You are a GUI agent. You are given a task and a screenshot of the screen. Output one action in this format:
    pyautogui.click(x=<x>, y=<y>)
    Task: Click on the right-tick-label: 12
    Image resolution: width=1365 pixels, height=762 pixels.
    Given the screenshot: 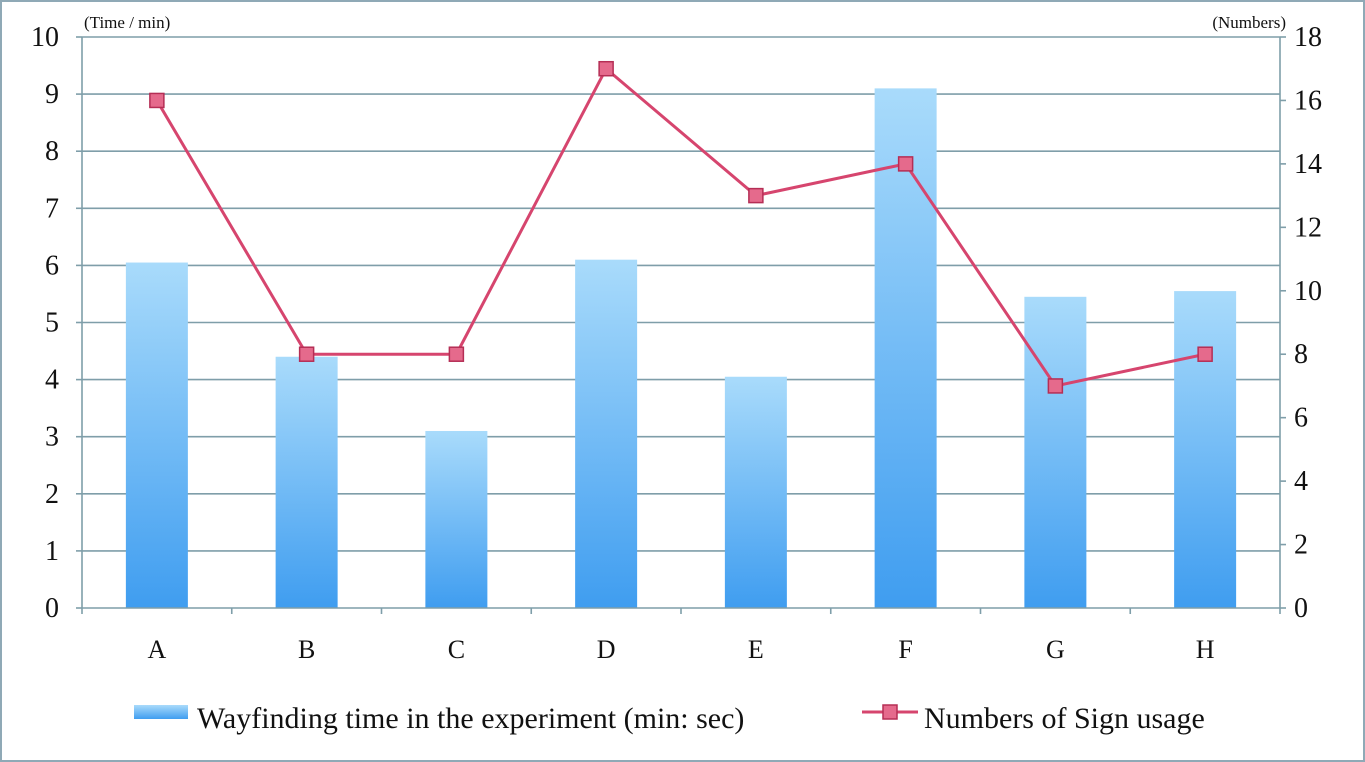 What is the action you would take?
    pyautogui.click(x=1308, y=227)
    